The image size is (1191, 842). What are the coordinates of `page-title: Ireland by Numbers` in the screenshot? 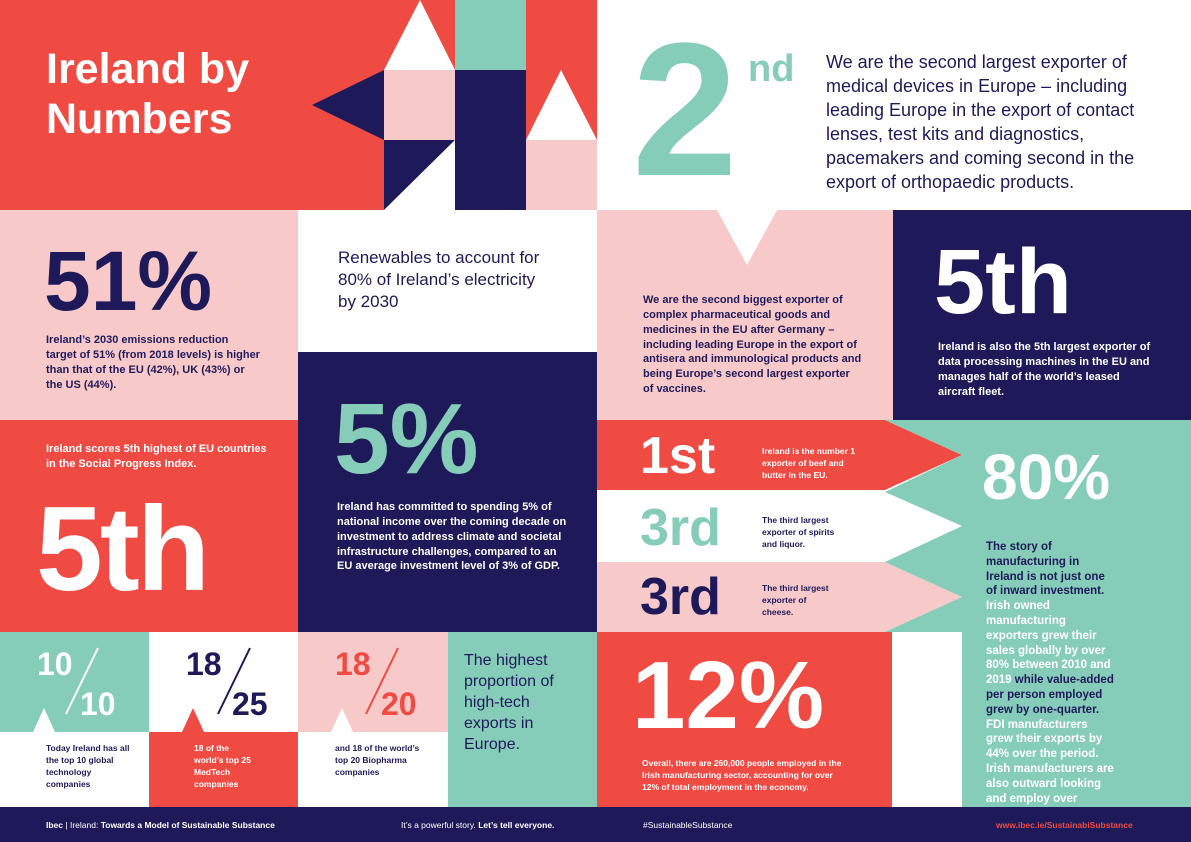 It's located at (148, 94).